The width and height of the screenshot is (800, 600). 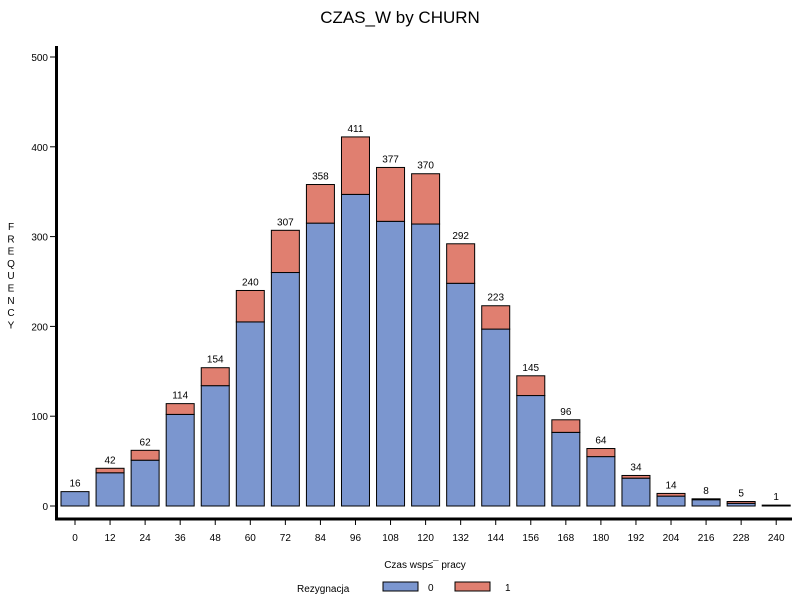 What do you see at coordinates (215, 360) in the screenshot?
I see `bar-total-label: 154` at bounding box center [215, 360].